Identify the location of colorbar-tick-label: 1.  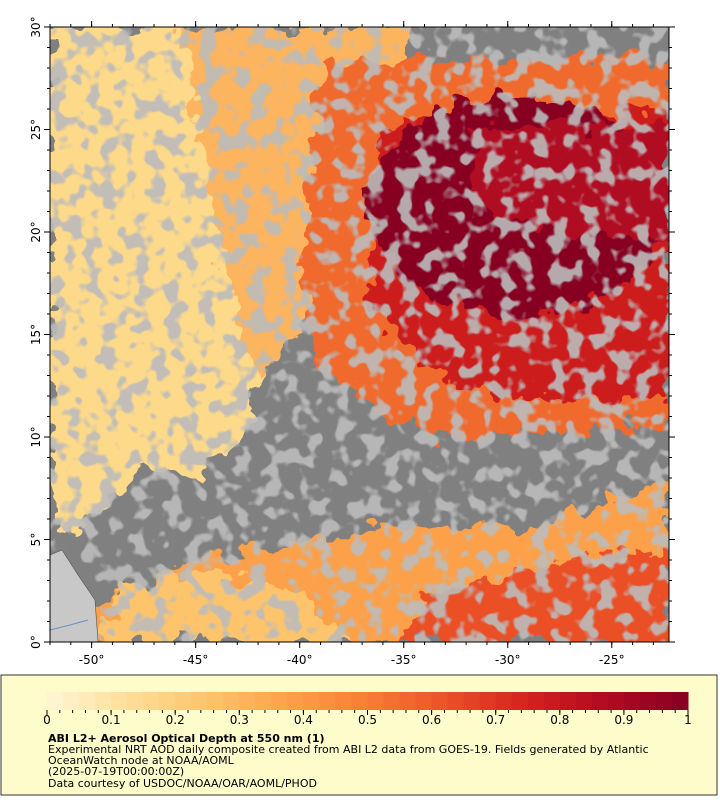
(688, 720).